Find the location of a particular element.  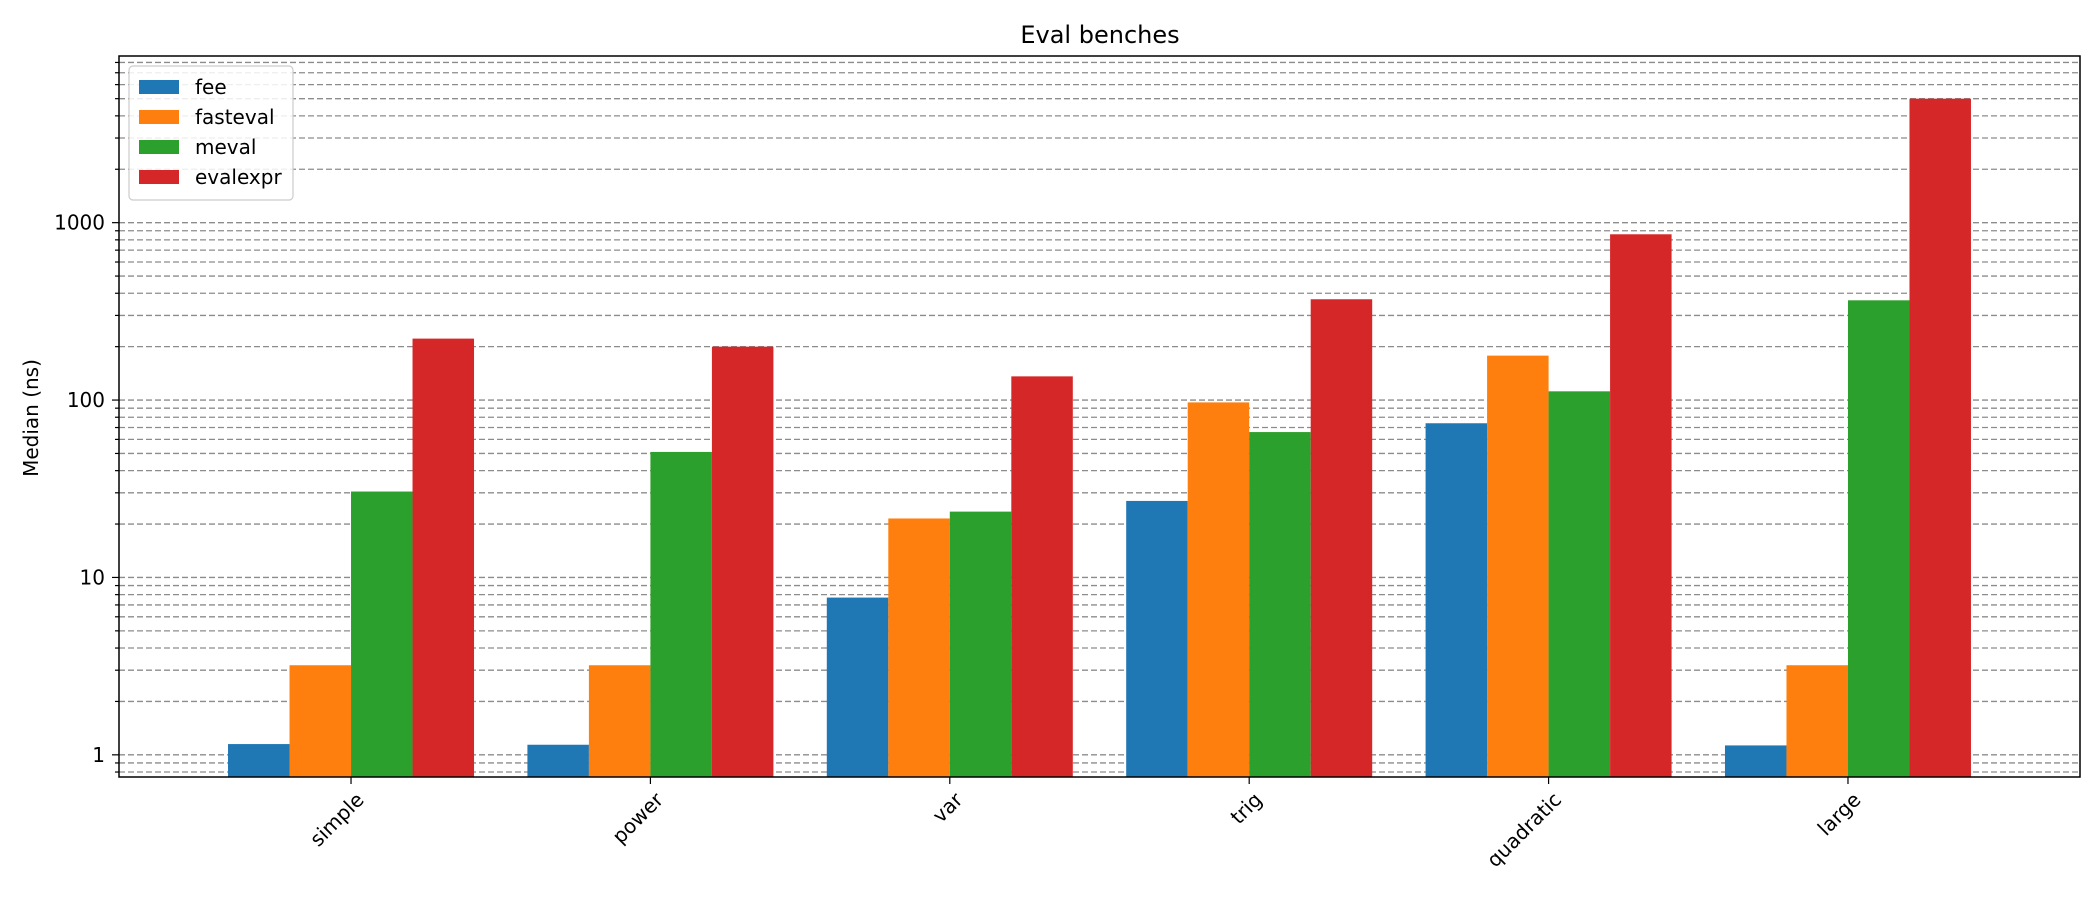

bar-fasteval-trig is located at coordinates (1218, 589).